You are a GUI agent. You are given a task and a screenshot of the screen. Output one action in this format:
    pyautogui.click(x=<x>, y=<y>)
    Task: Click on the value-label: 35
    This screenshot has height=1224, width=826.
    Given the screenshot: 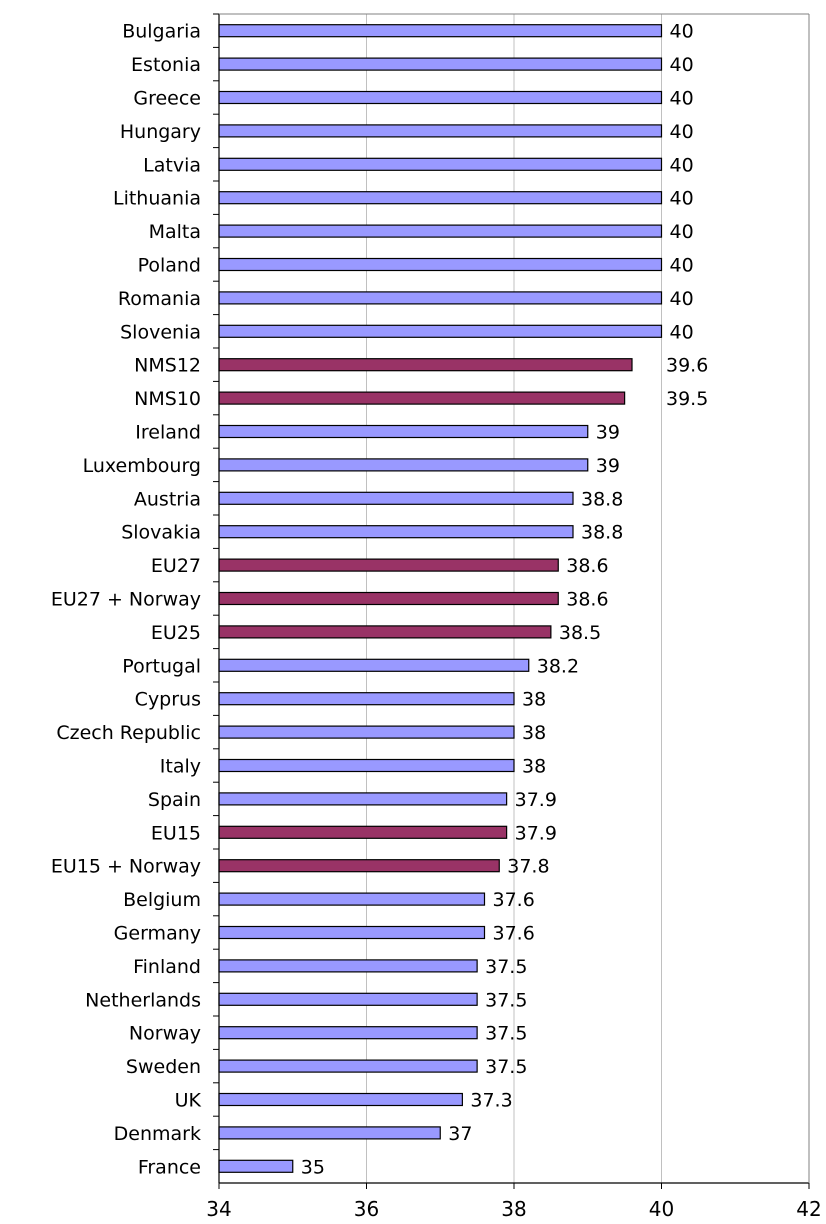 What is the action you would take?
    pyautogui.click(x=313, y=1167)
    